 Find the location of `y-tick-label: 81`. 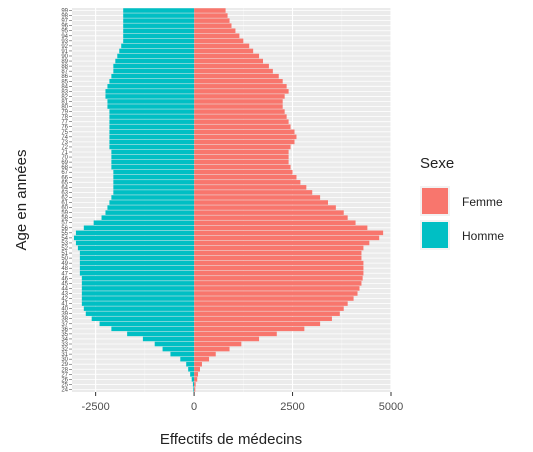

y-tick-label: 81 is located at coordinates (64, 102).